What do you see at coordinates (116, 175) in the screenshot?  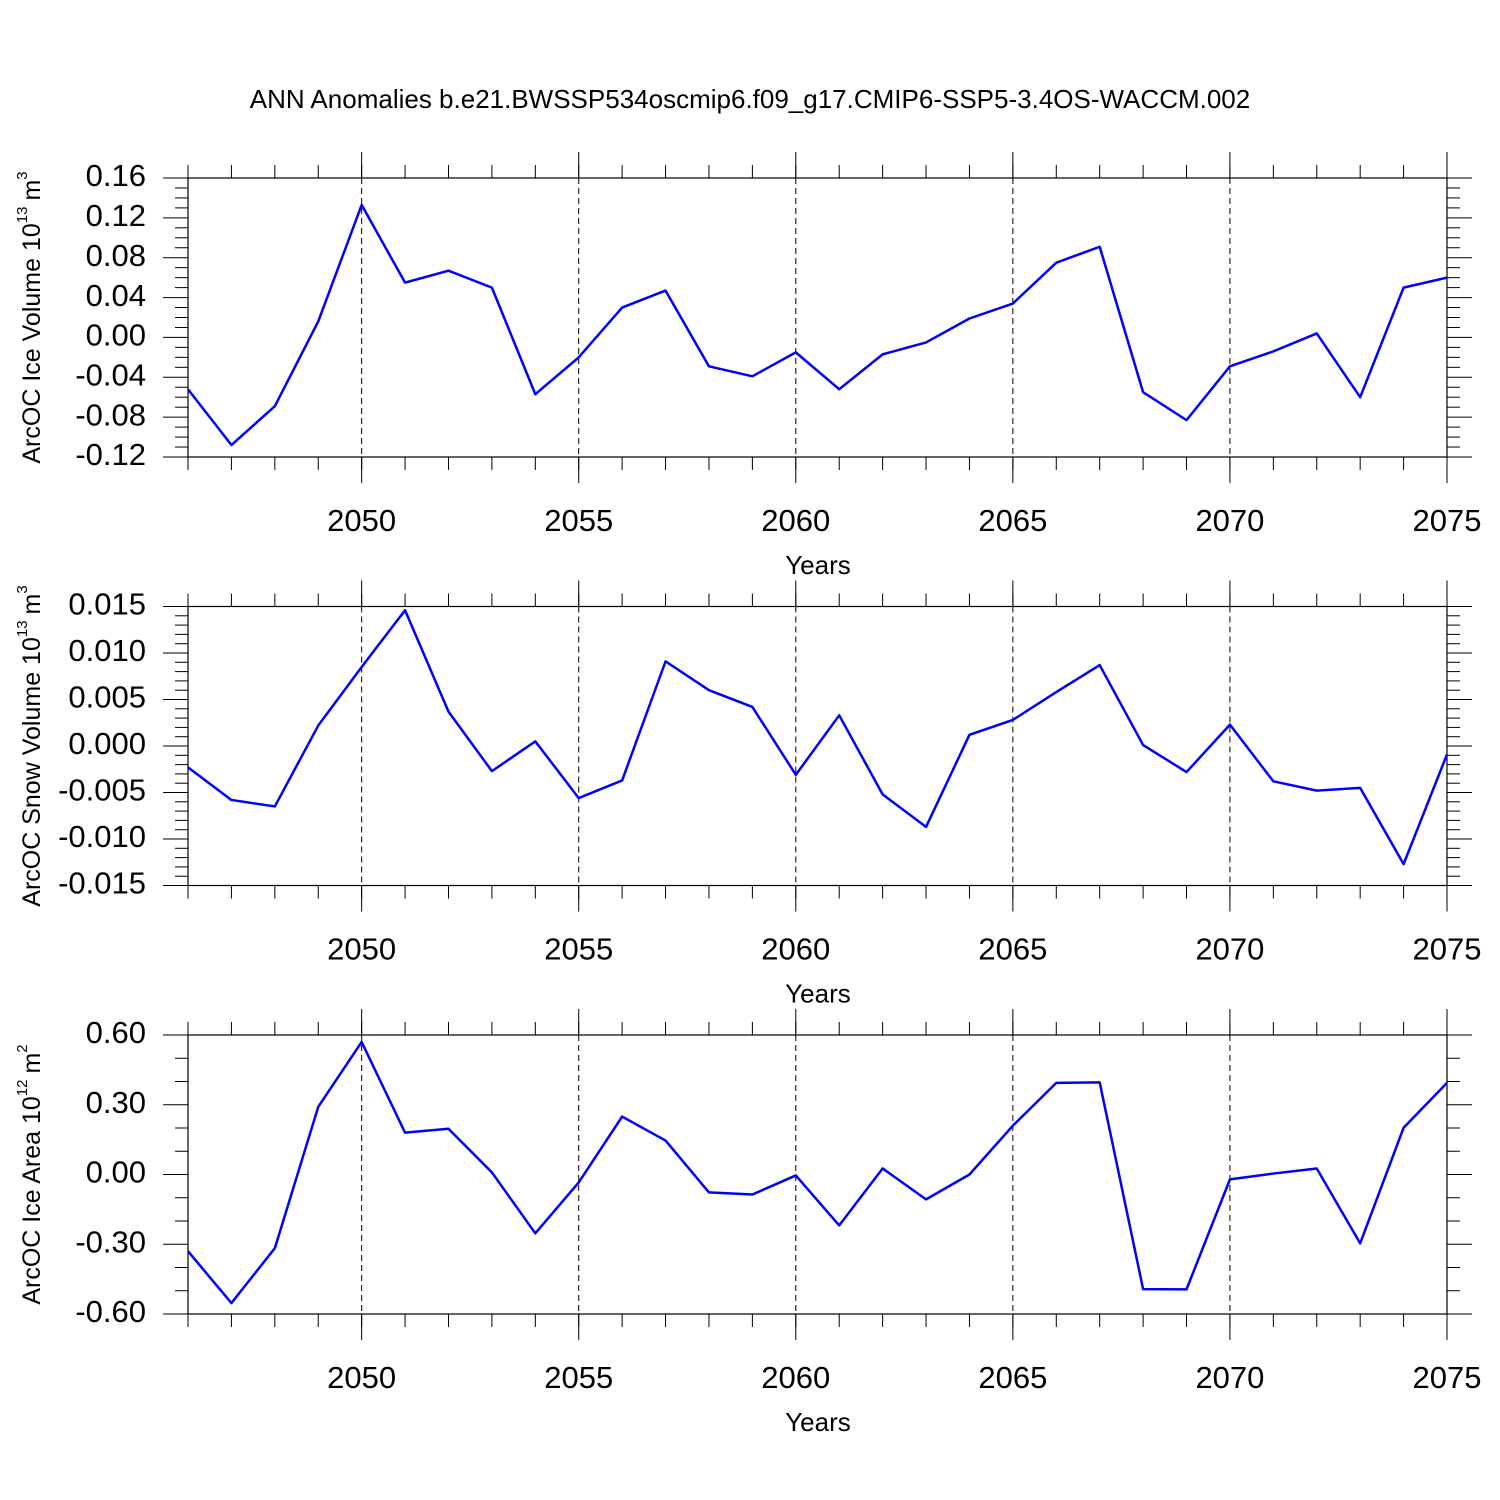 I see `y-tick-label: 0.16` at bounding box center [116, 175].